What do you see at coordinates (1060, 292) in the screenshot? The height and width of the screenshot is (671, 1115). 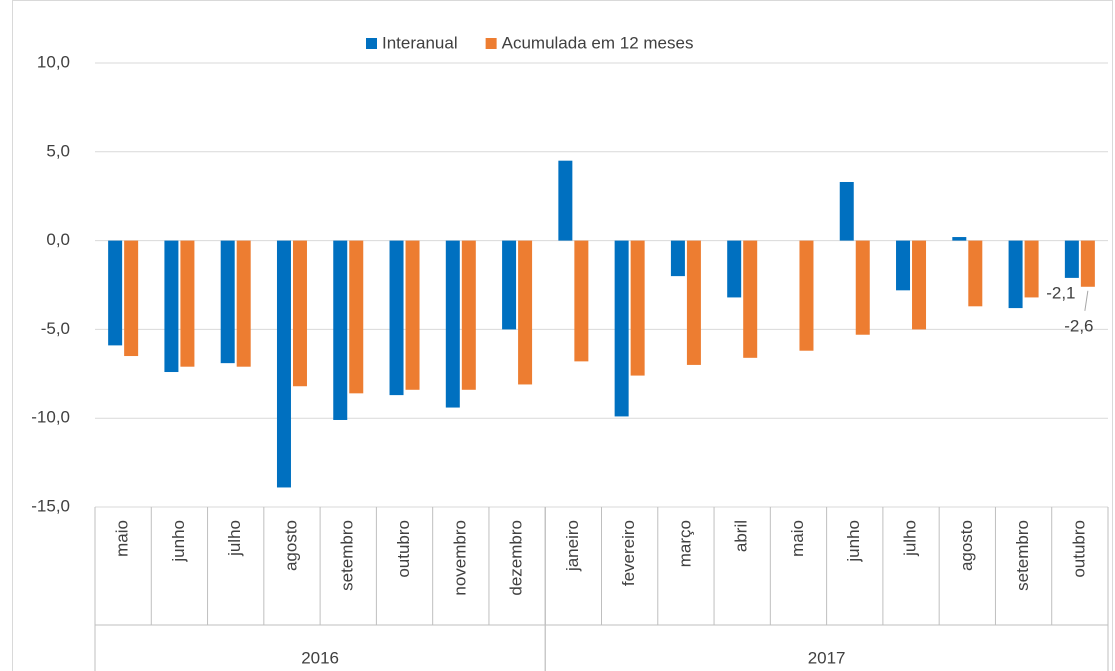 I see `data-label: -2,1` at bounding box center [1060, 292].